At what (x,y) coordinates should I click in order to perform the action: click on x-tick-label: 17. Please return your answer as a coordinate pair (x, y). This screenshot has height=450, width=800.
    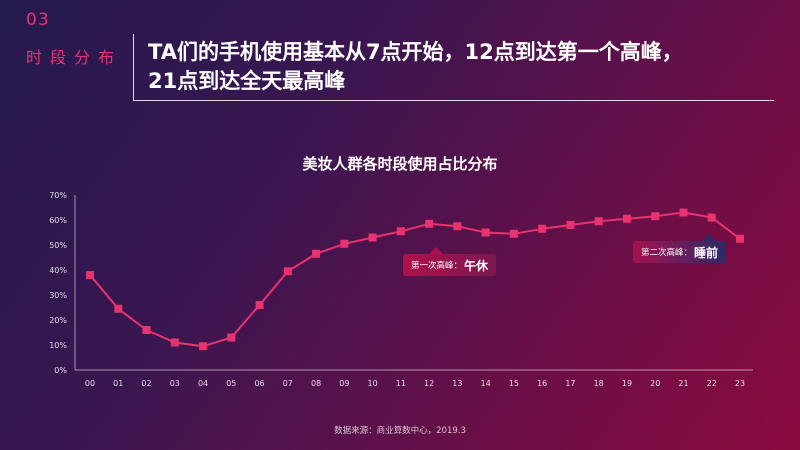
    Looking at the image, I should click on (570, 383).